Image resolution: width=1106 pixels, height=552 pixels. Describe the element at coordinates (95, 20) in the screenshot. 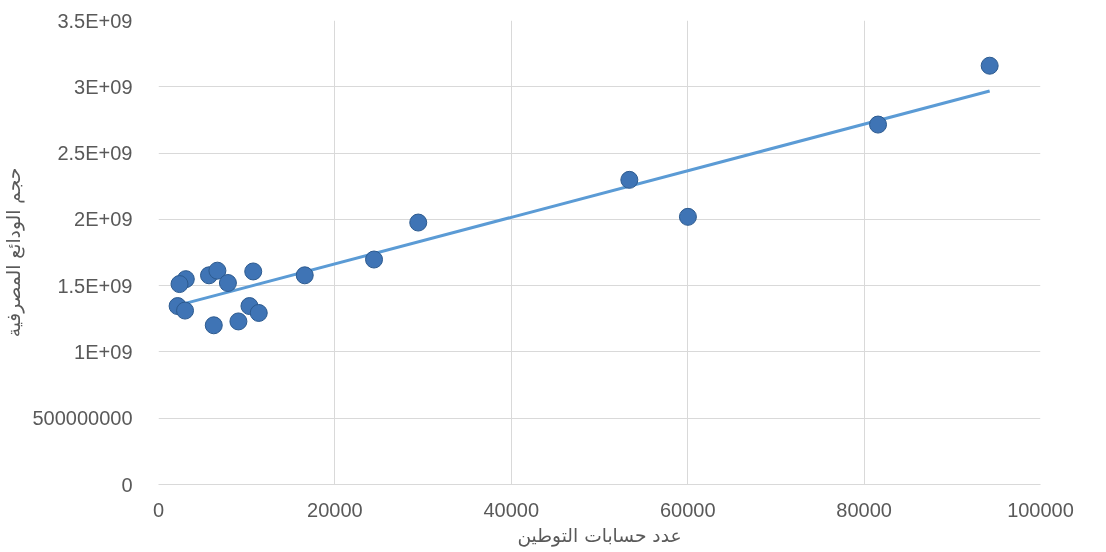

I see `y-tick-label: 3.5E+09` at that location.